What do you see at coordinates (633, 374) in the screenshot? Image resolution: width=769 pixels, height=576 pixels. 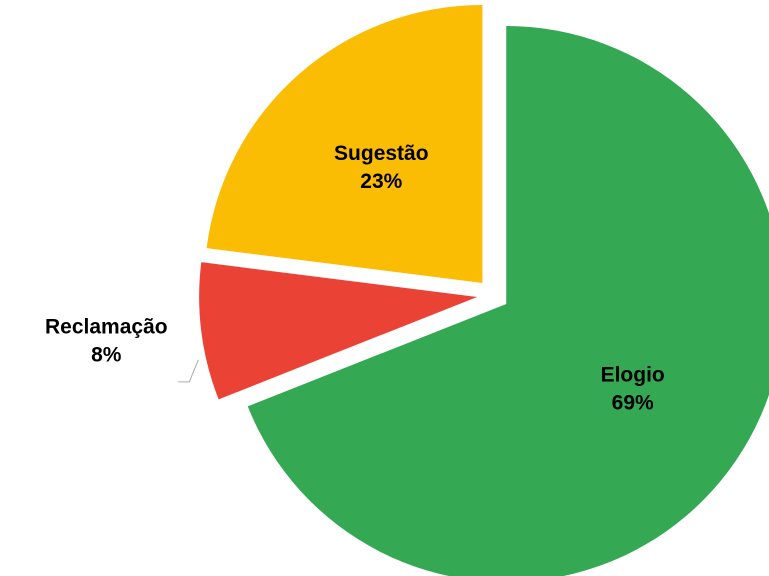 I see `slice-label: Elogio` at bounding box center [633, 374].